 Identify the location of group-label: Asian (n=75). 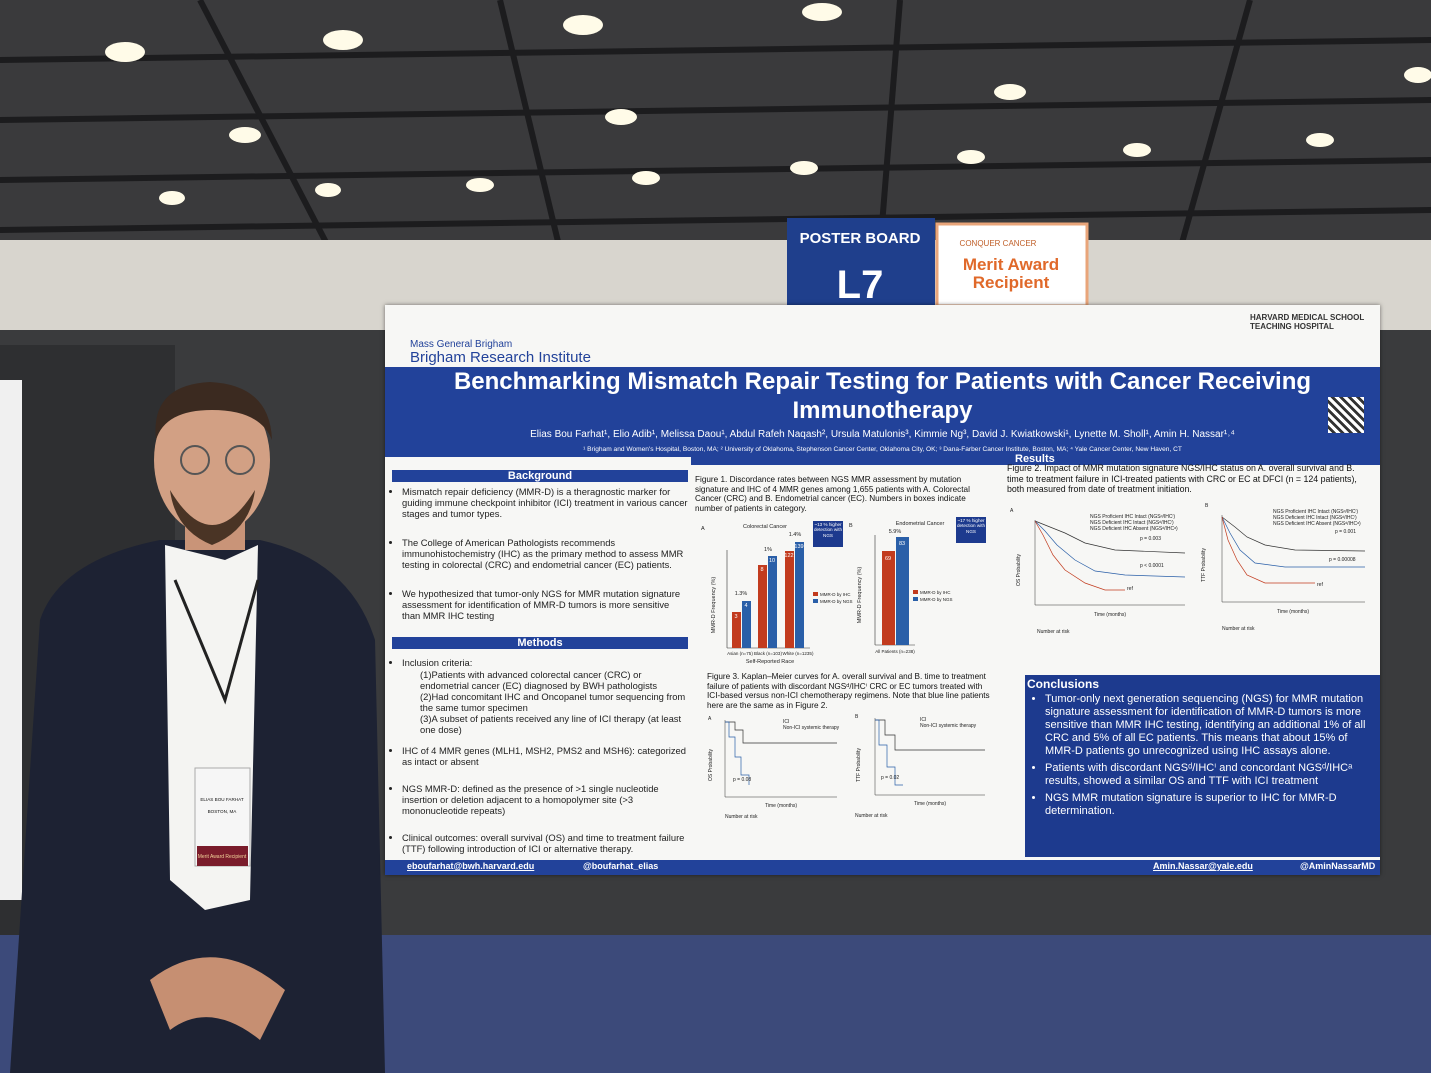
(740, 653).